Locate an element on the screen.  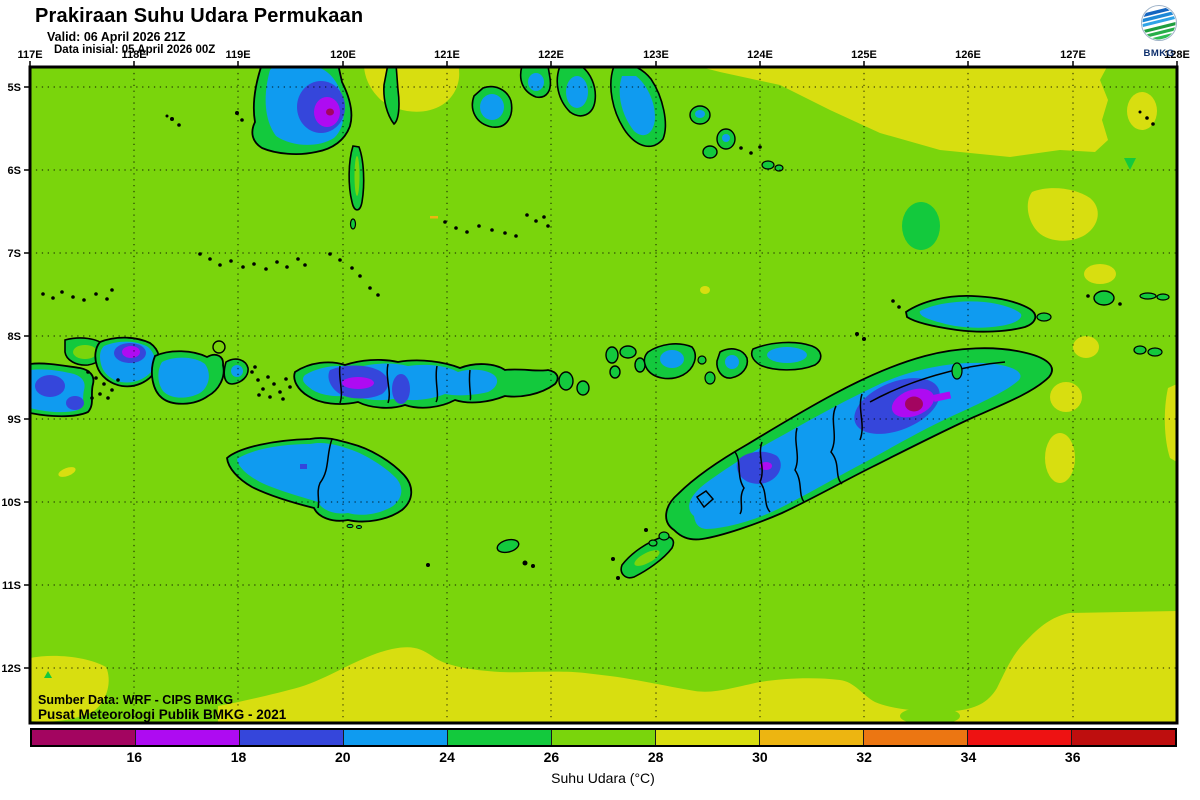
colorbar-tick-label: 18 is located at coordinates (238, 757).